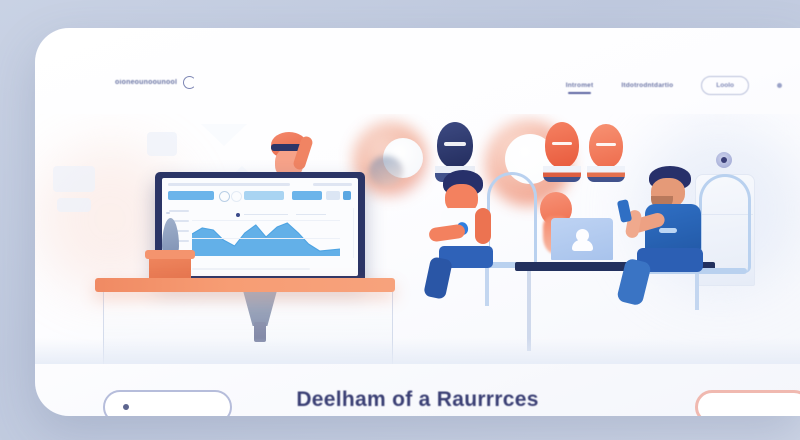 The height and width of the screenshot is (440, 800). I want to click on dashboard-area-chart, so click(266, 234).